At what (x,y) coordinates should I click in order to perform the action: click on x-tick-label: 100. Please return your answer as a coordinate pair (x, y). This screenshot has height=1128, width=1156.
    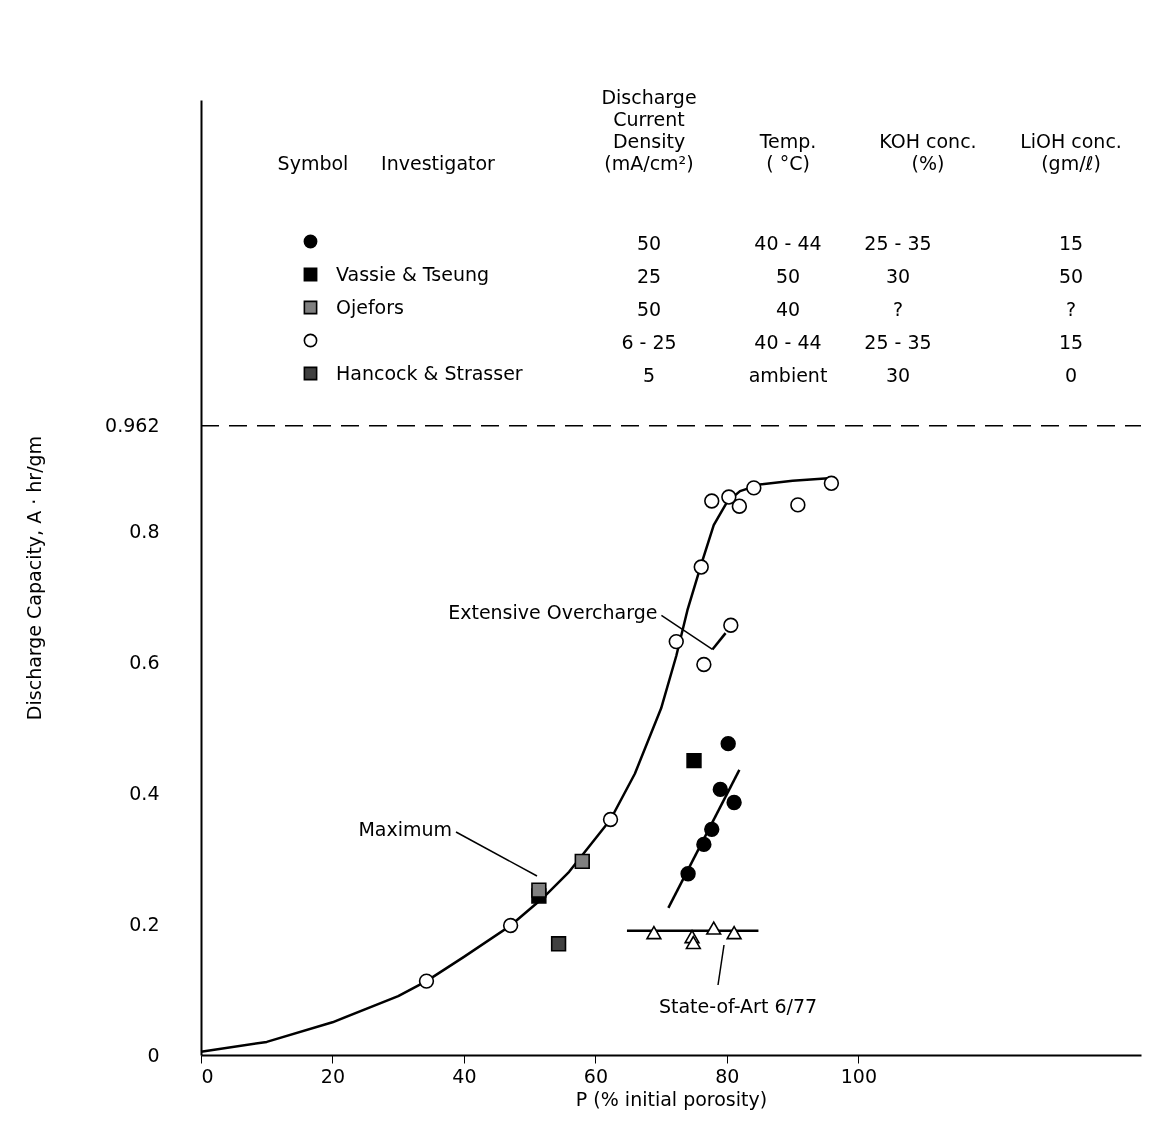
    Looking at the image, I should click on (858, 1075).